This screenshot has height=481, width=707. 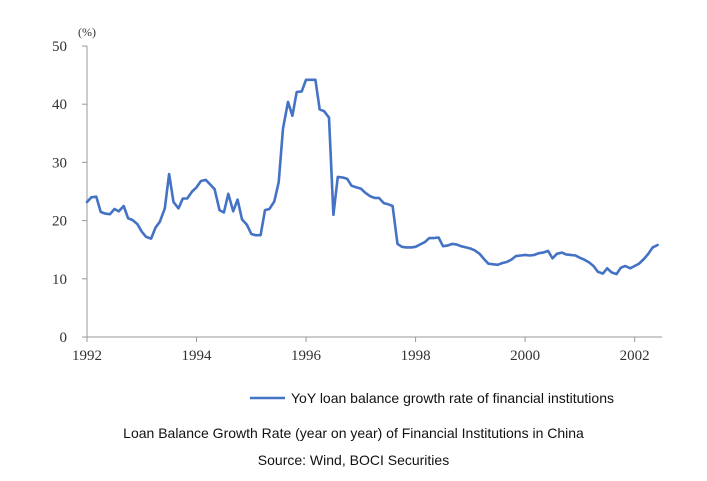 What do you see at coordinates (59, 280) in the screenshot?
I see `y-tick-label: 10` at bounding box center [59, 280].